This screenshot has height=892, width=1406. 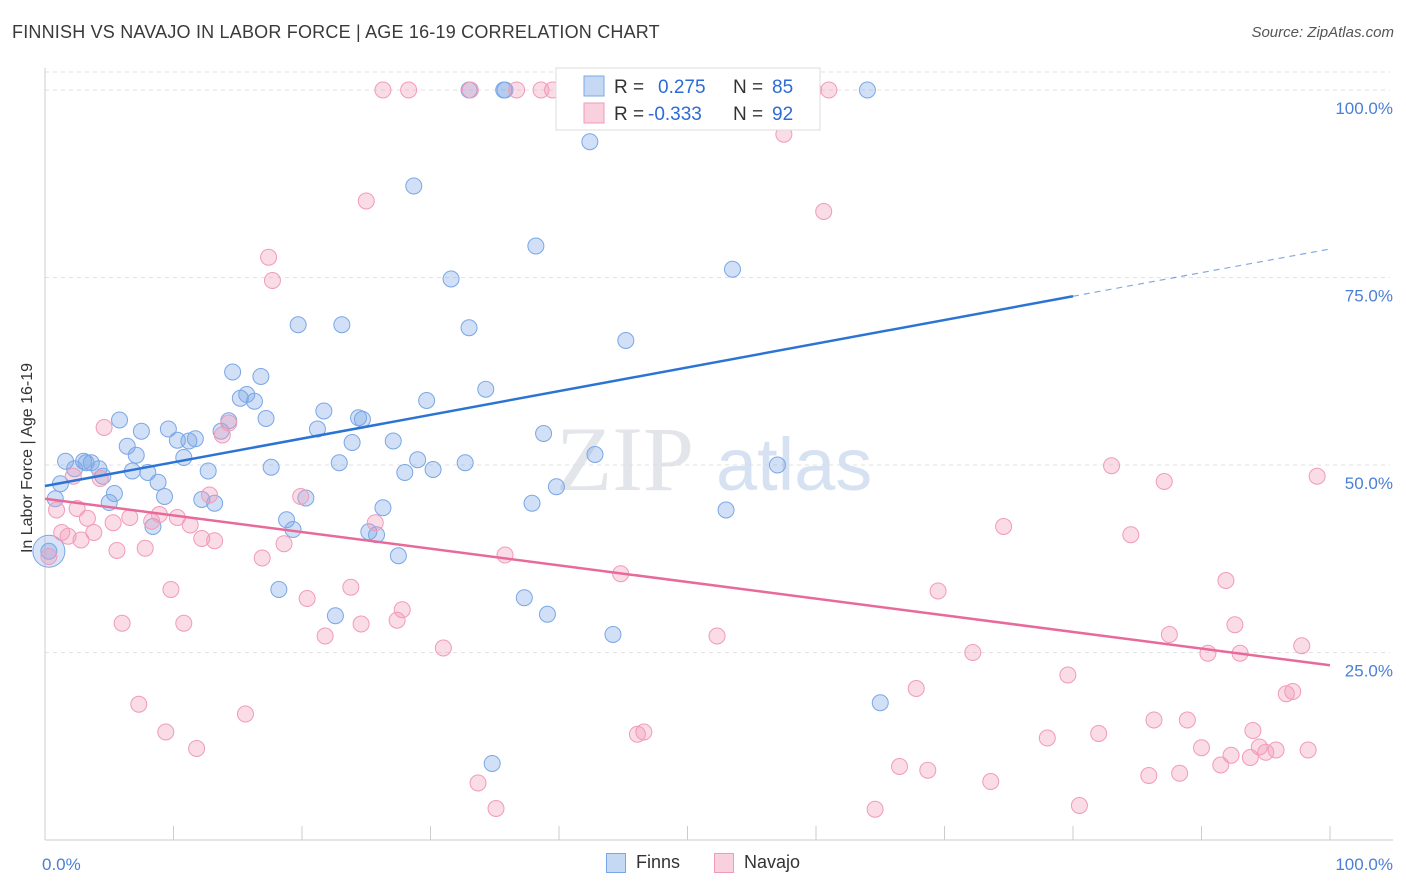 What do you see at coordinates (629, 87) in the screenshot?
I see `legend-finns-r-label: R =` at bounding box center [629, 87].